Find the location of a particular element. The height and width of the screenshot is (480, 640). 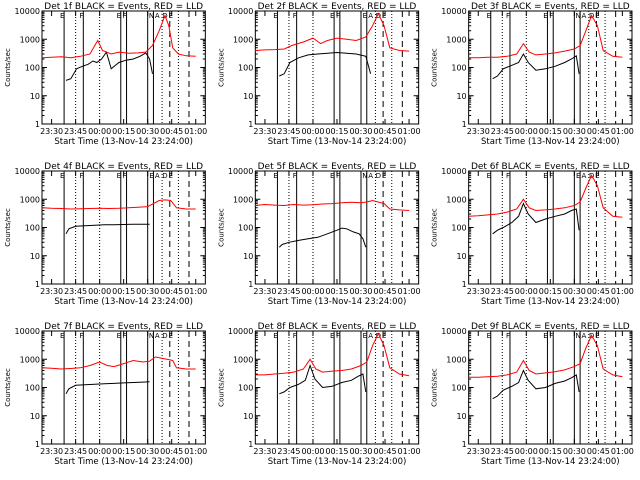

panel-title: Det 5f BLACK = Events, RED = LLD is located at coordinates (337, 167).